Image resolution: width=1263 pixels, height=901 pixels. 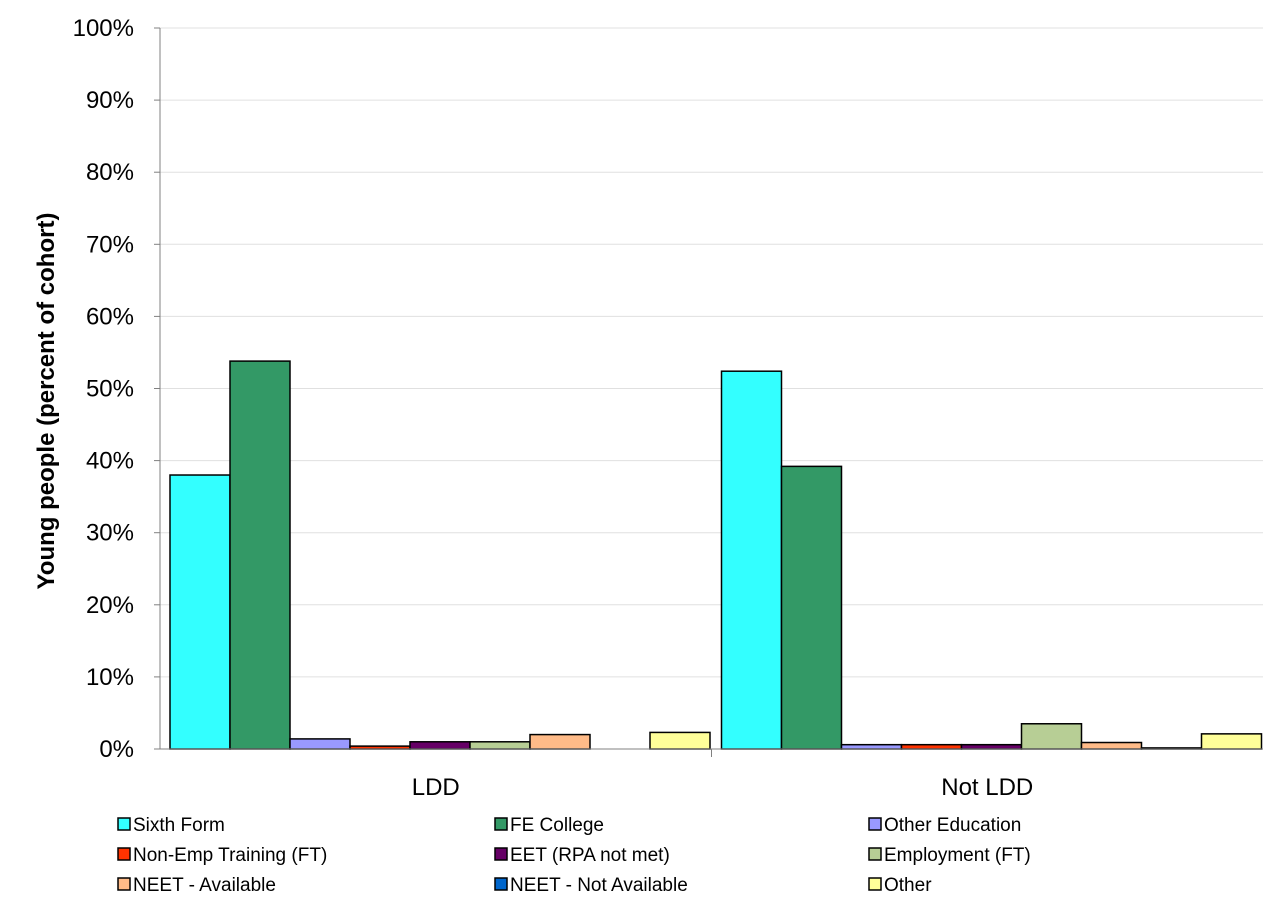 I want to click on y-tick-label: 20%, so click(x=110, y=605).